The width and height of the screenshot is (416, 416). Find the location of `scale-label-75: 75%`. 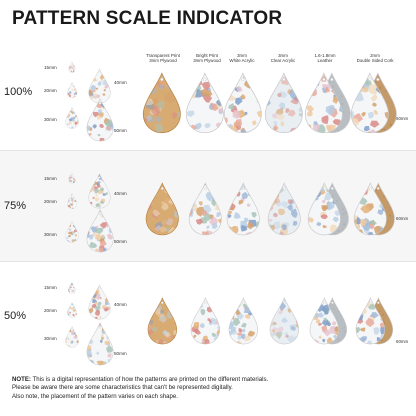

scale-label-75: 75% is located at coordinates (15, 206).